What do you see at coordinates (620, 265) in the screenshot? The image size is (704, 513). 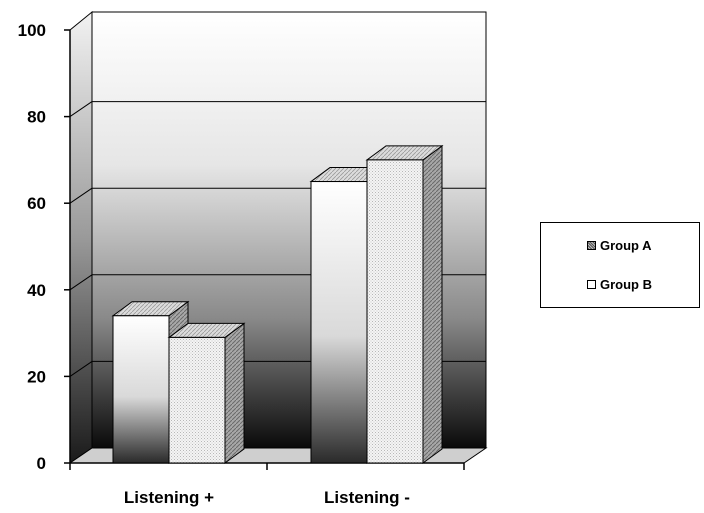 I see `legend: Group A Group B` at bounding box center [620, 265].